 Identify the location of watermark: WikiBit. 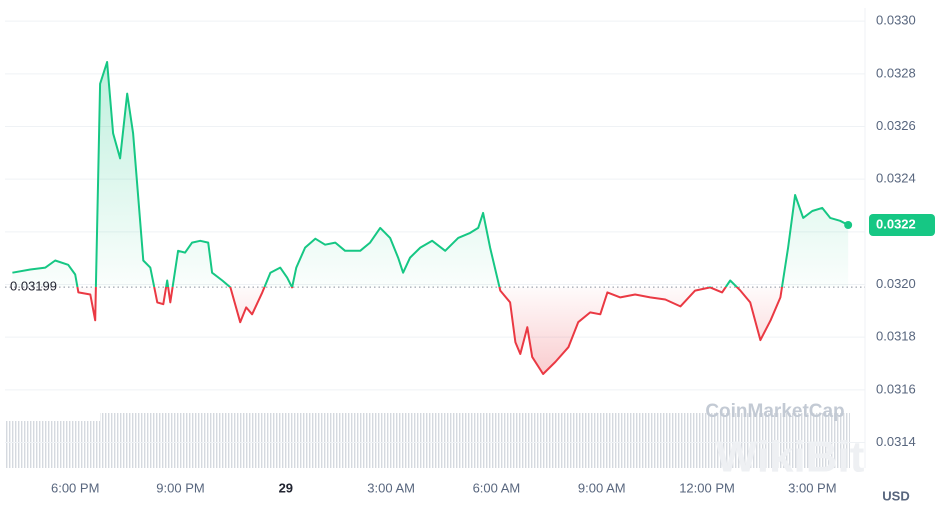
(790, 457).